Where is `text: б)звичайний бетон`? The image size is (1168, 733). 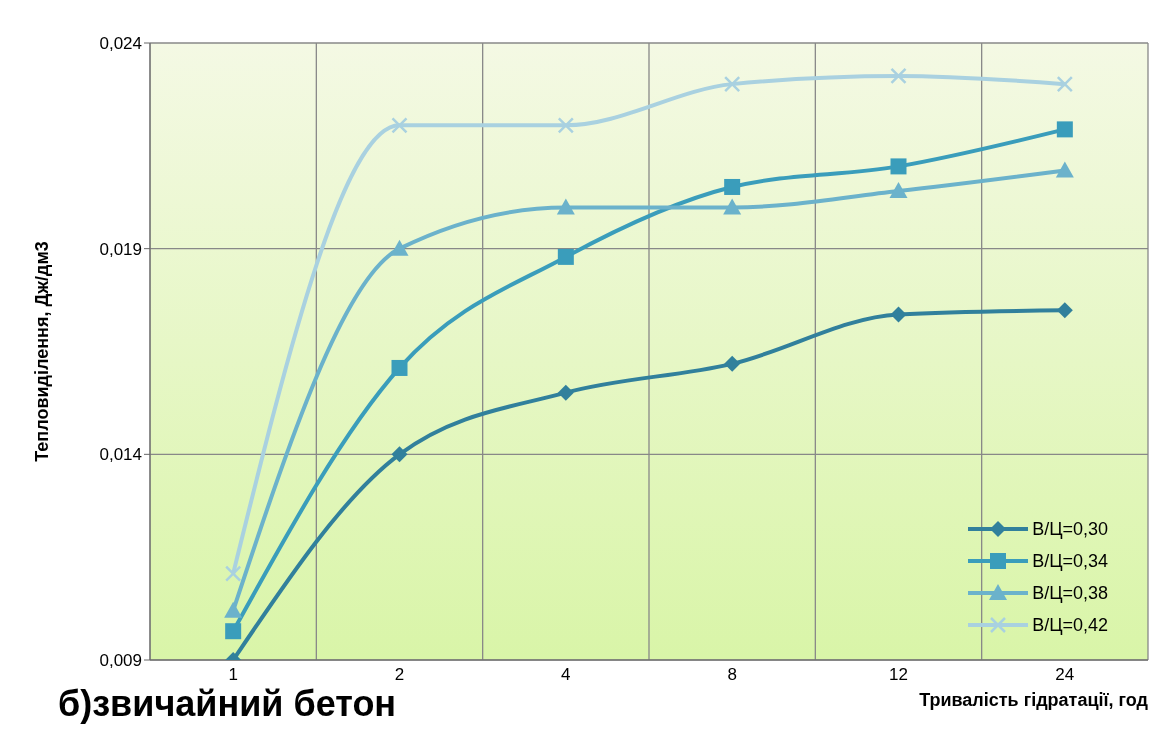
text: б)звичайний бетон is located at coordinates (227, 704).